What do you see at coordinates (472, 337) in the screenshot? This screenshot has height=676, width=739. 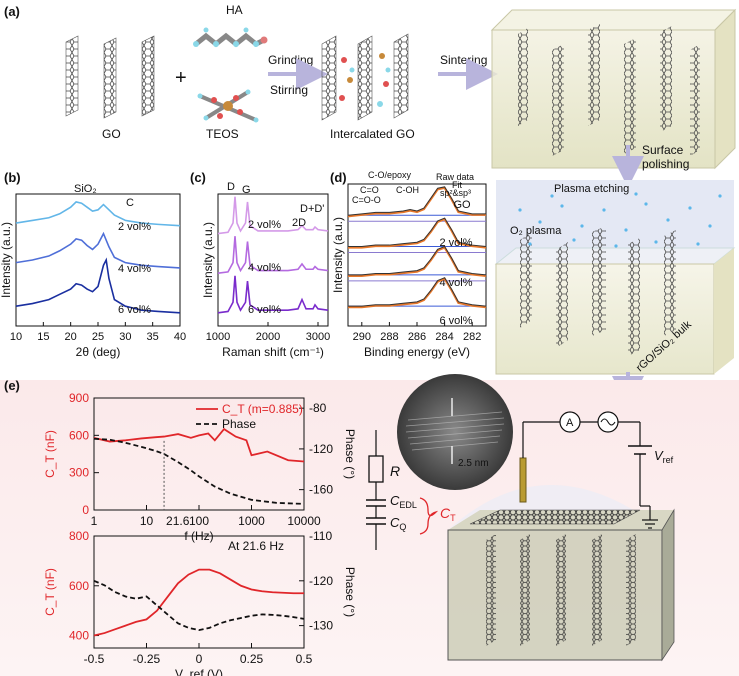 I see `x-tick-label: 282` at bounding box center [472, 337].